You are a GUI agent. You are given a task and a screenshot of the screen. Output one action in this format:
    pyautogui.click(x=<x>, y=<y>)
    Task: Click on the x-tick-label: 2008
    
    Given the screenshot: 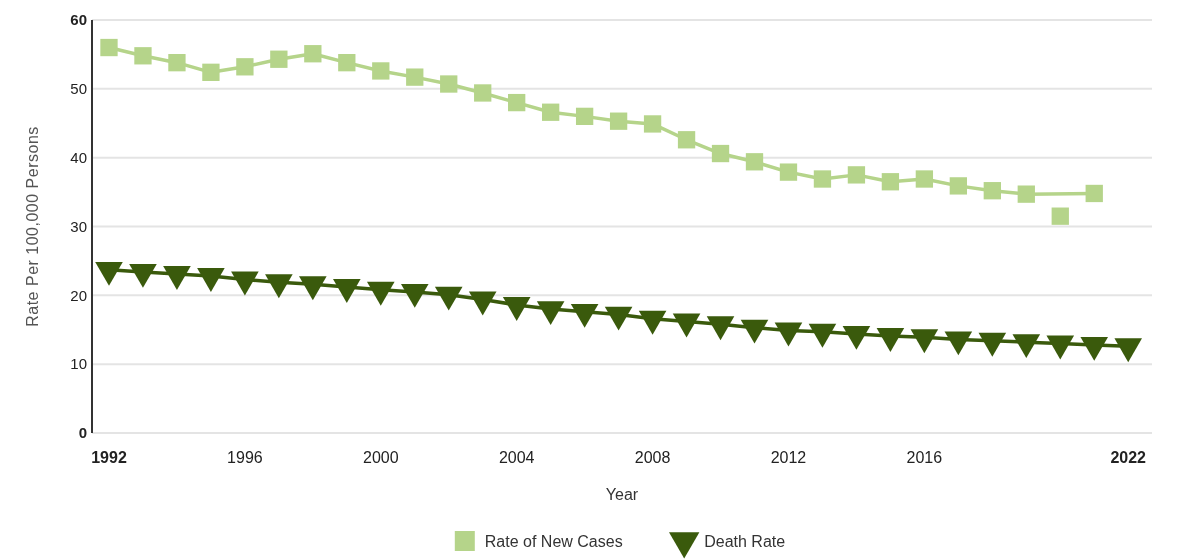 What is the action you would take?
    pyautogui.click(x=652, y=457)
    